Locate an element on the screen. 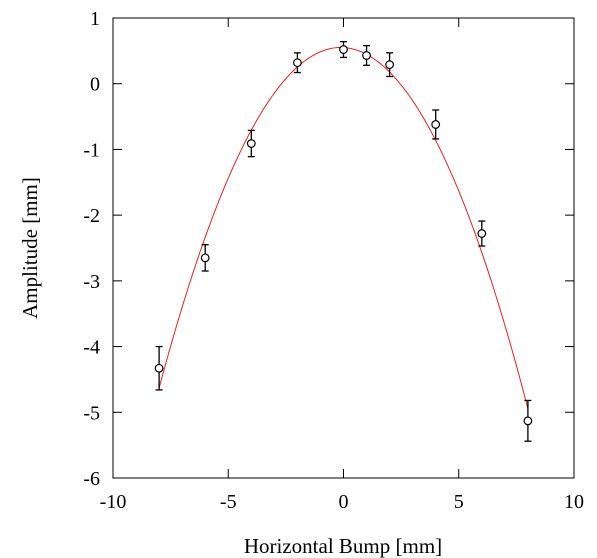 The image size is (597, 558). y-tick-label: 0 is located at coordinates (95, 85).